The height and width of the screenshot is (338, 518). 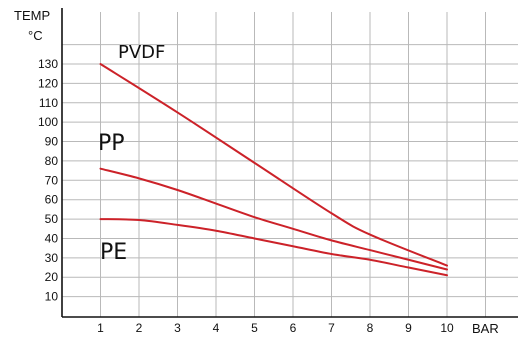 I want to click on y-axis-unit: °C, so click(x=35, y=35).